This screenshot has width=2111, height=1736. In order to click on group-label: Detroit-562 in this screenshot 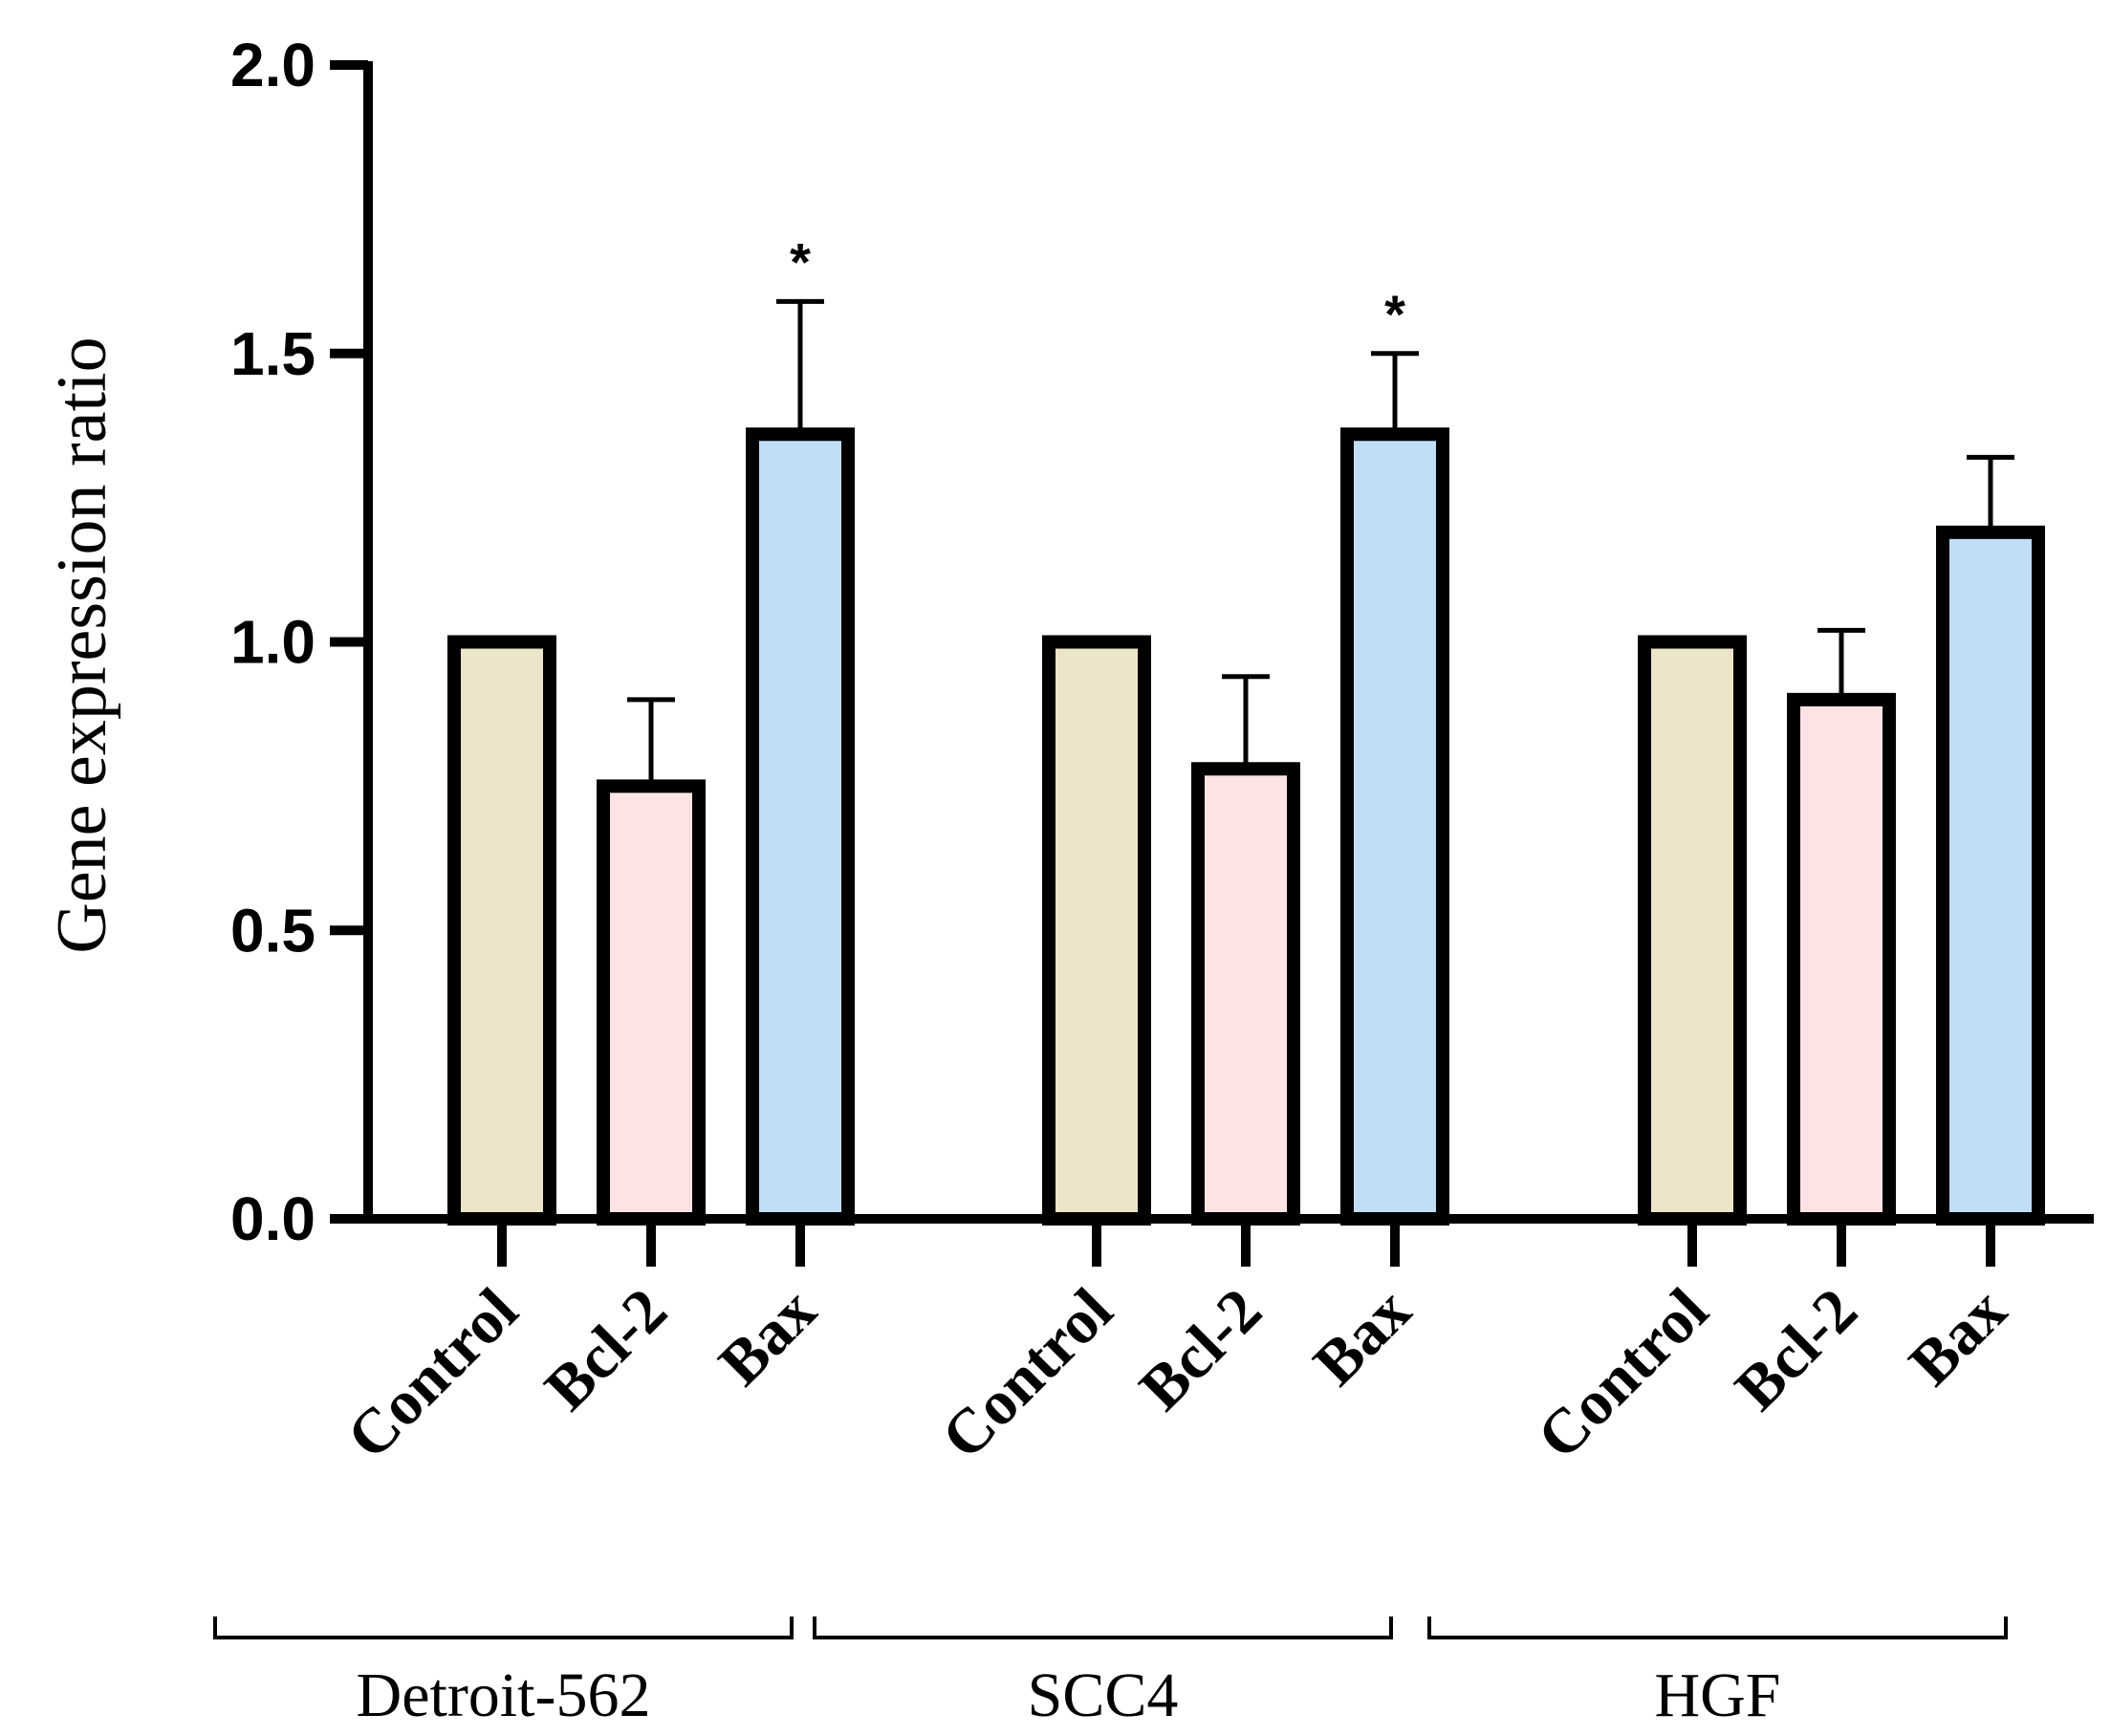, I will do `click(504, 1695)`.